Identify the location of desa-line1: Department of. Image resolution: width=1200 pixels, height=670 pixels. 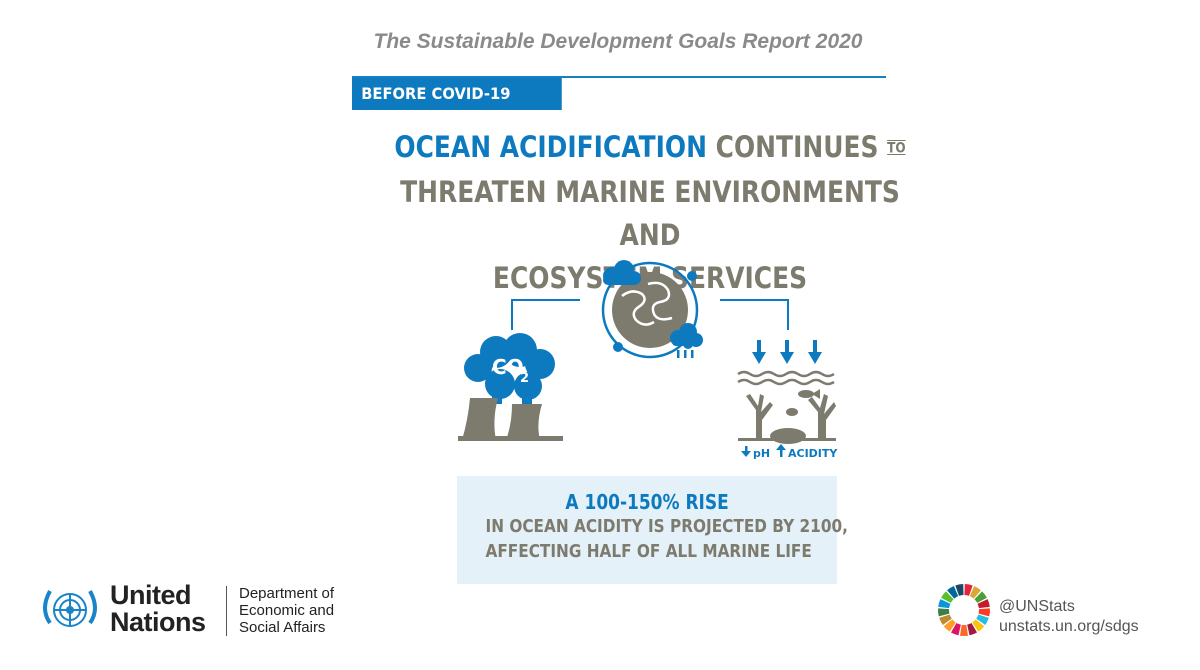
(287, 593).